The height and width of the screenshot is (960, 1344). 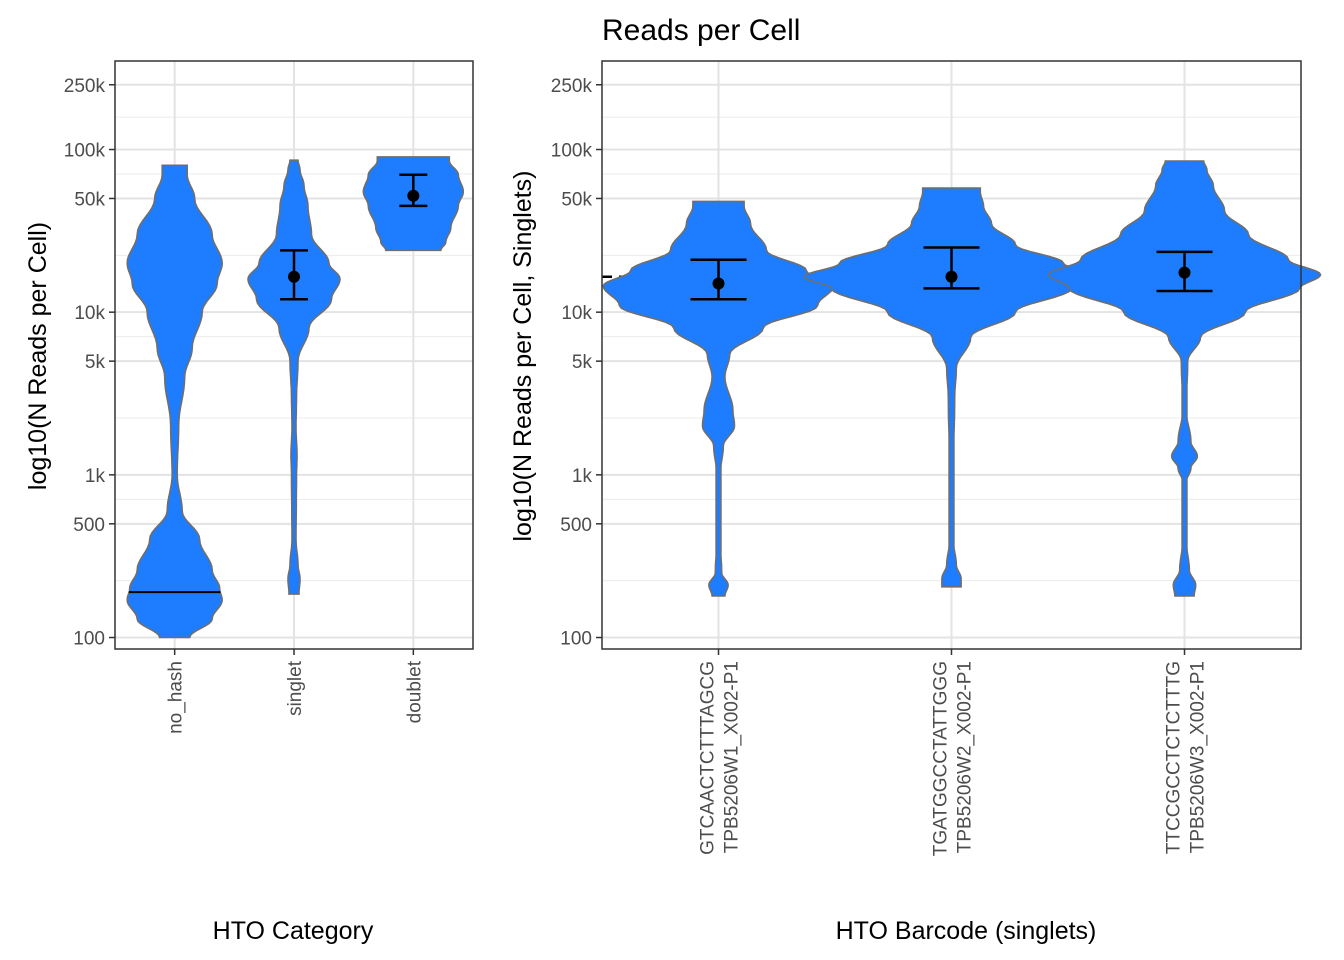 What do you see at coordinates (38, 356) in the screenshot?
I see `left-y-axis-title: log10(N Reads per Cell)` at bounding box center [38, 356].